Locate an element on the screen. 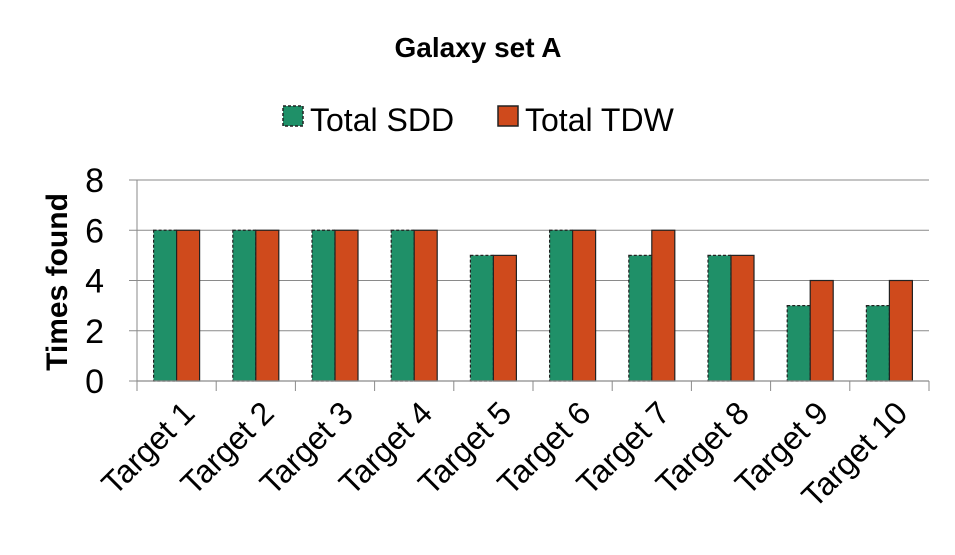  y-tick-label: 6 is located at coordinates (94, 231).